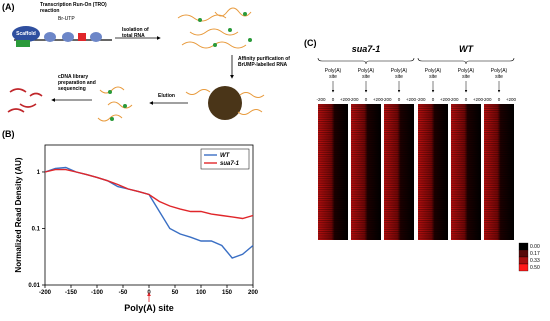  I want to click on panel-label: (C), so click(310, 43).